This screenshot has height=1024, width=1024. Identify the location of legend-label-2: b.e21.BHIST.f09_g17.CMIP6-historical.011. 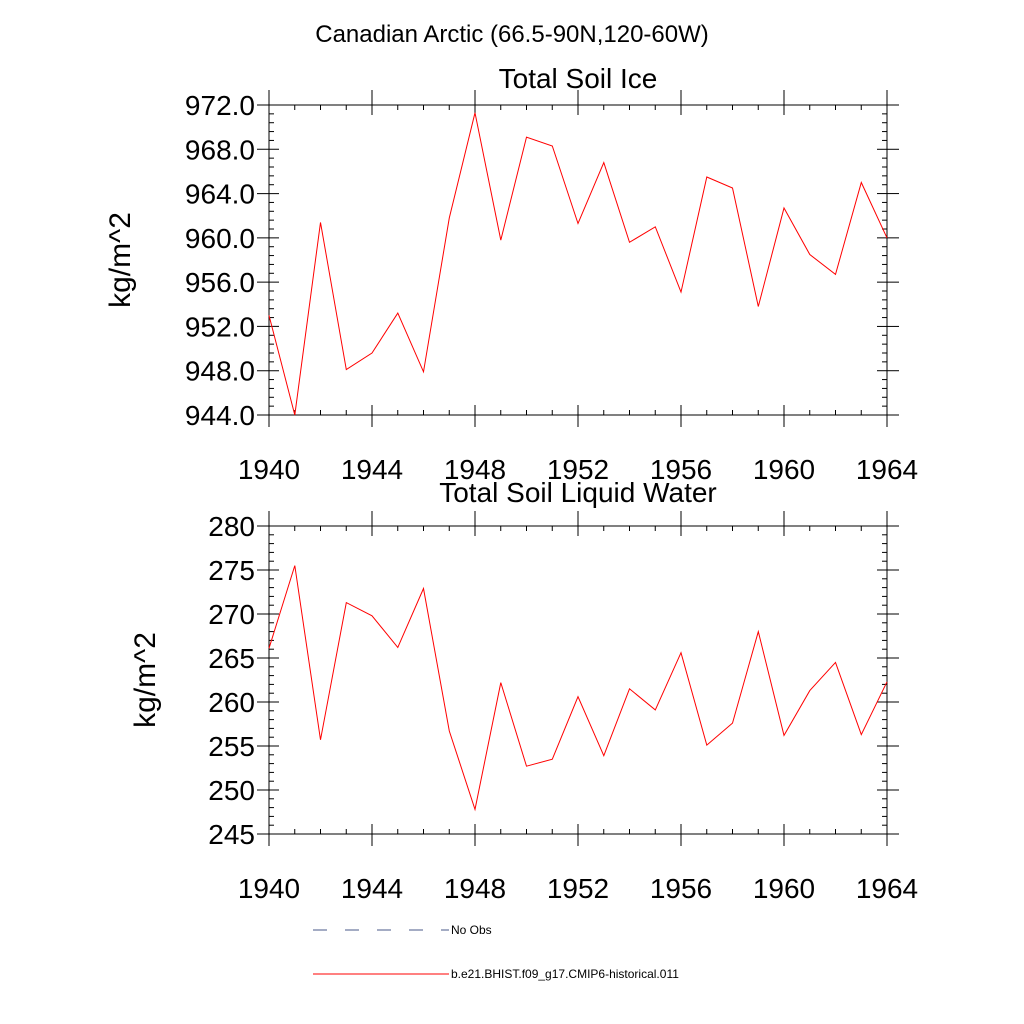
(565, 974).